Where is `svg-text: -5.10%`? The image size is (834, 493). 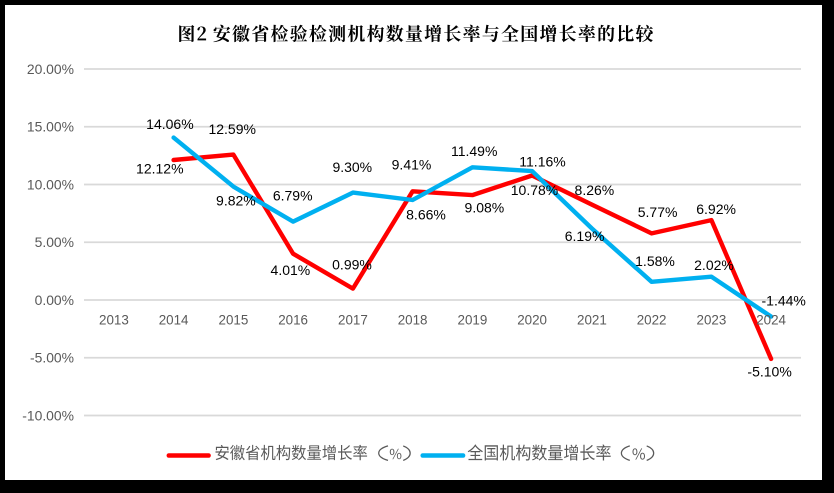
svg-text: -5.10% is located at coordinates (769, 372).